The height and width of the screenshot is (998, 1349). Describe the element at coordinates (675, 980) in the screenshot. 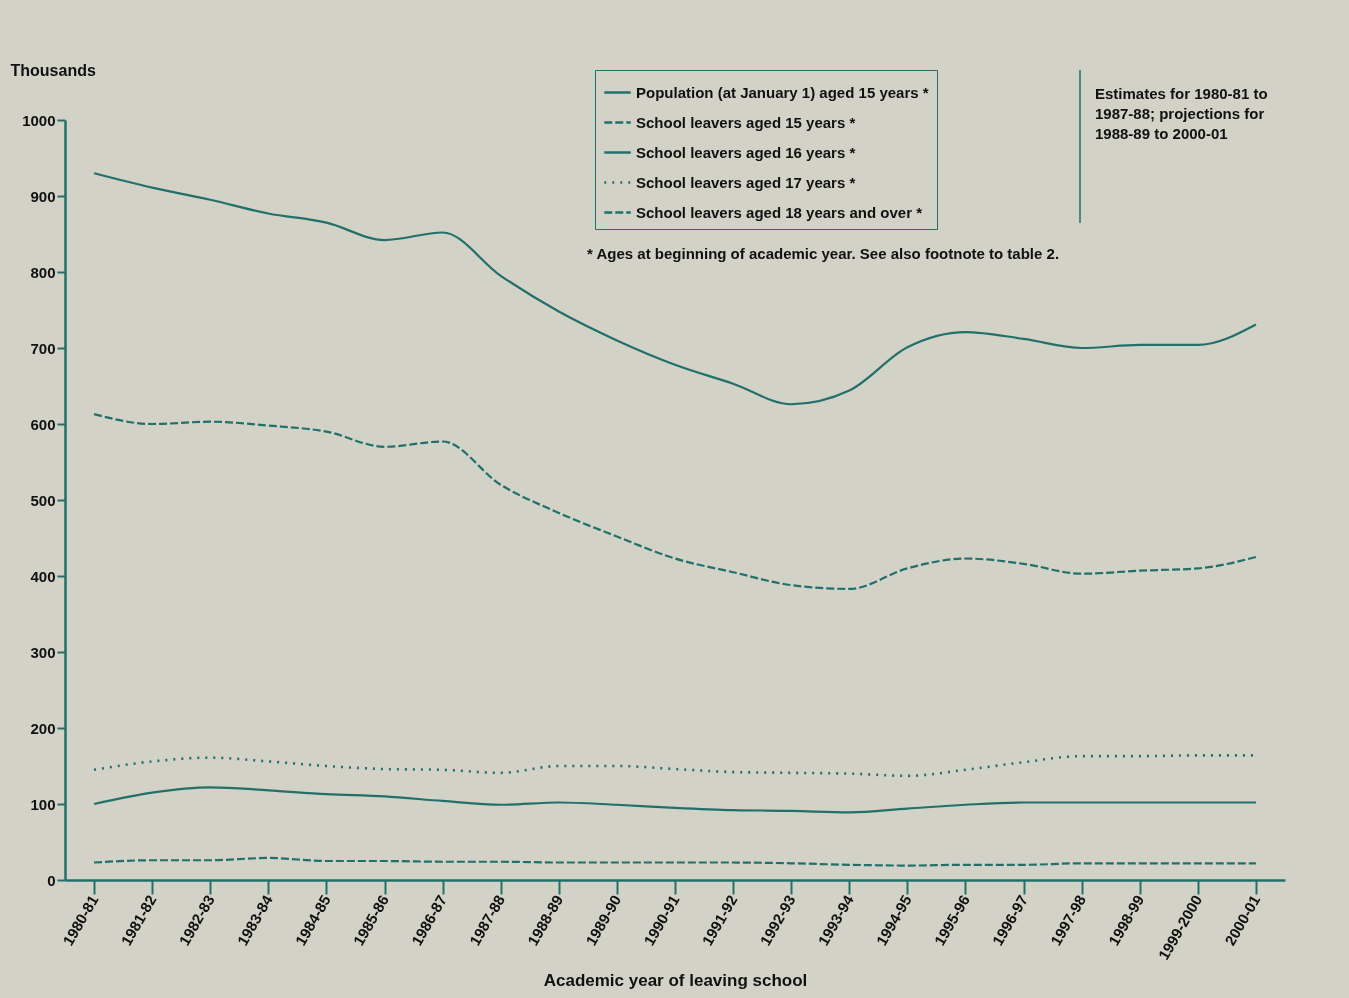

I see `x-axis-title: Academic year of leaving school` at that location.